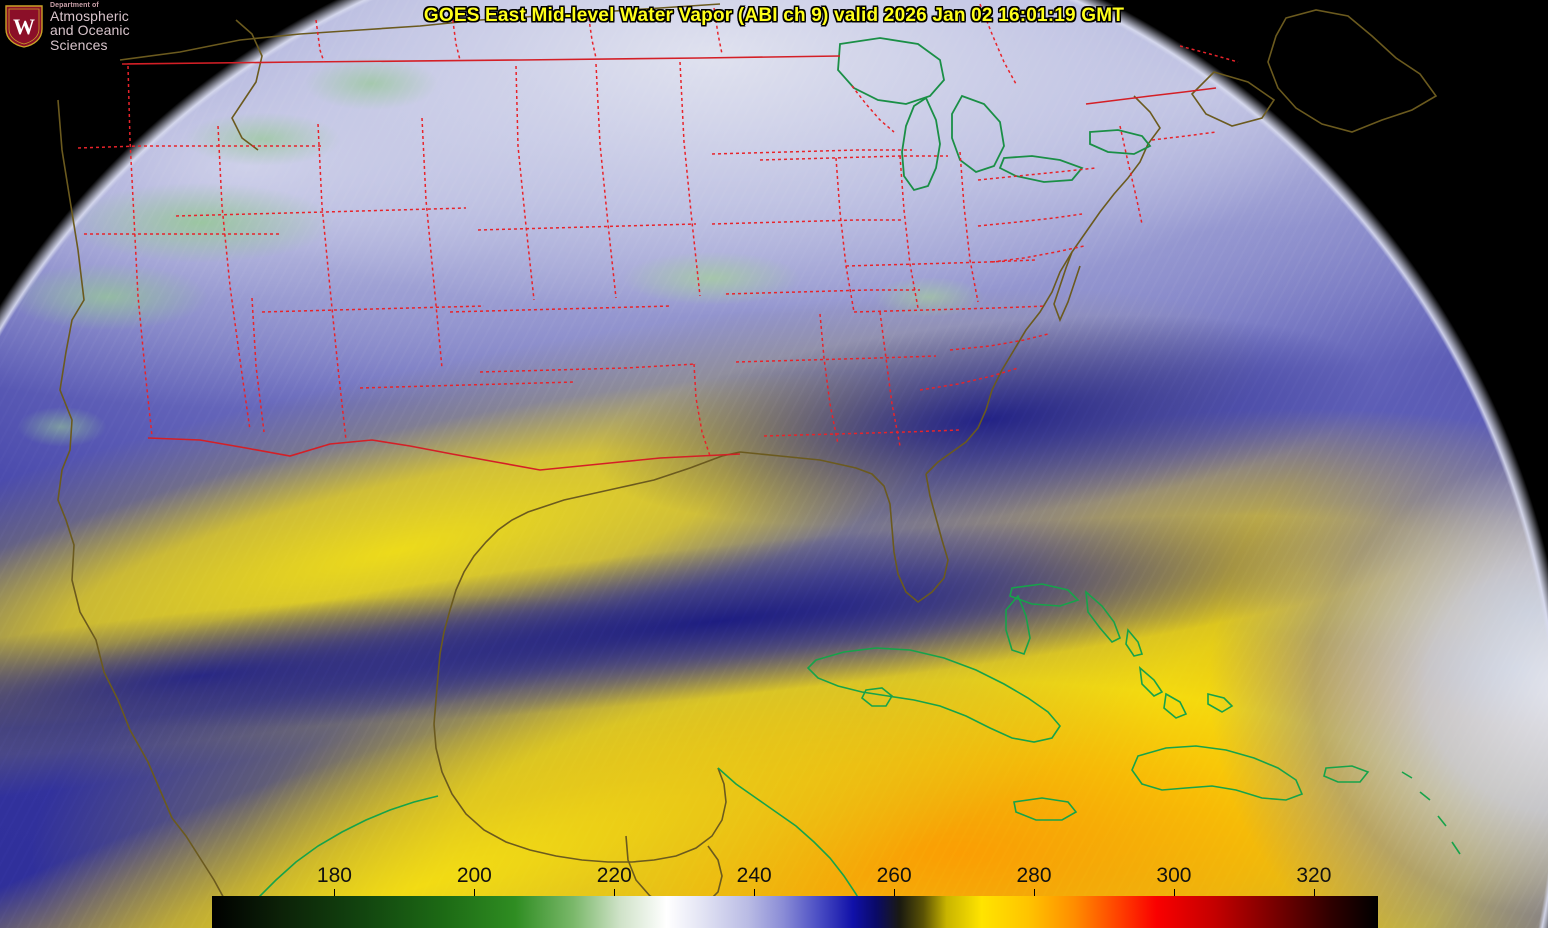 The height and width of the screenshot is (928, 1548). Describe the element at coordinates (115, 459) in the screenshot. I see `coastline-pacific` at that location.